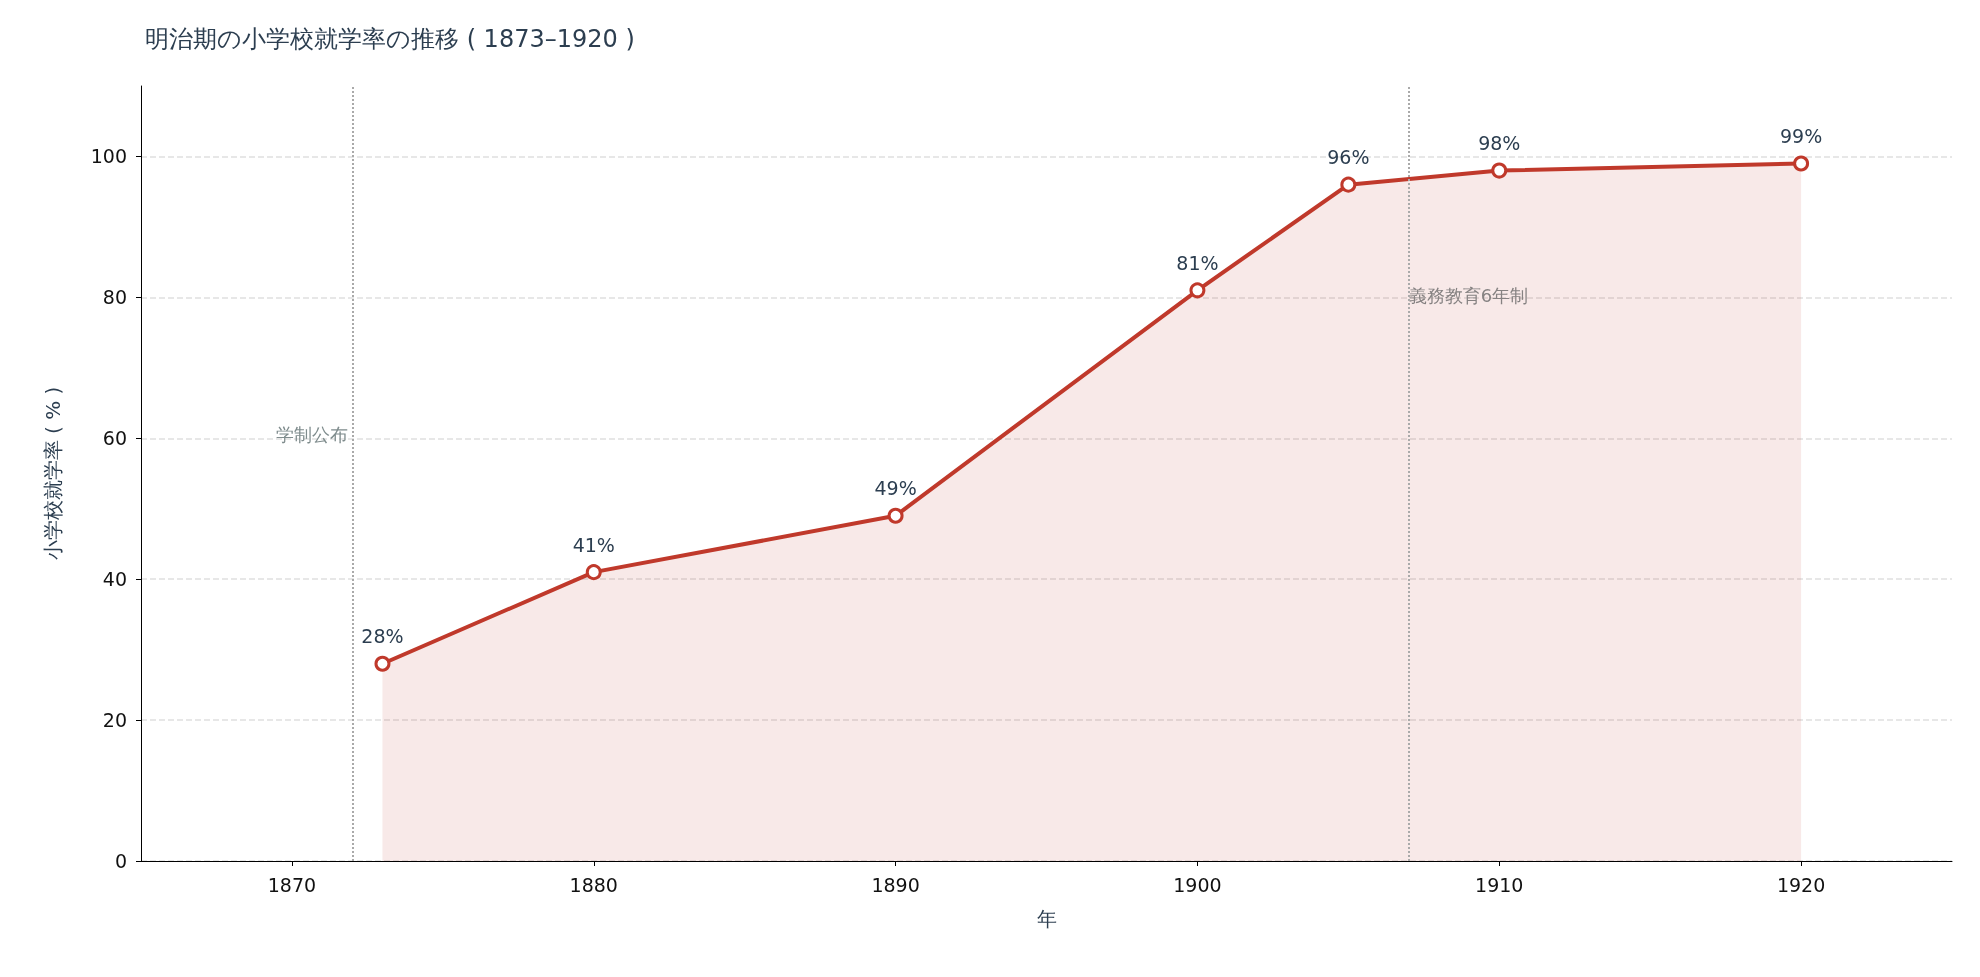  I want to click on x-tick-label: 1870, so click(292, 884).